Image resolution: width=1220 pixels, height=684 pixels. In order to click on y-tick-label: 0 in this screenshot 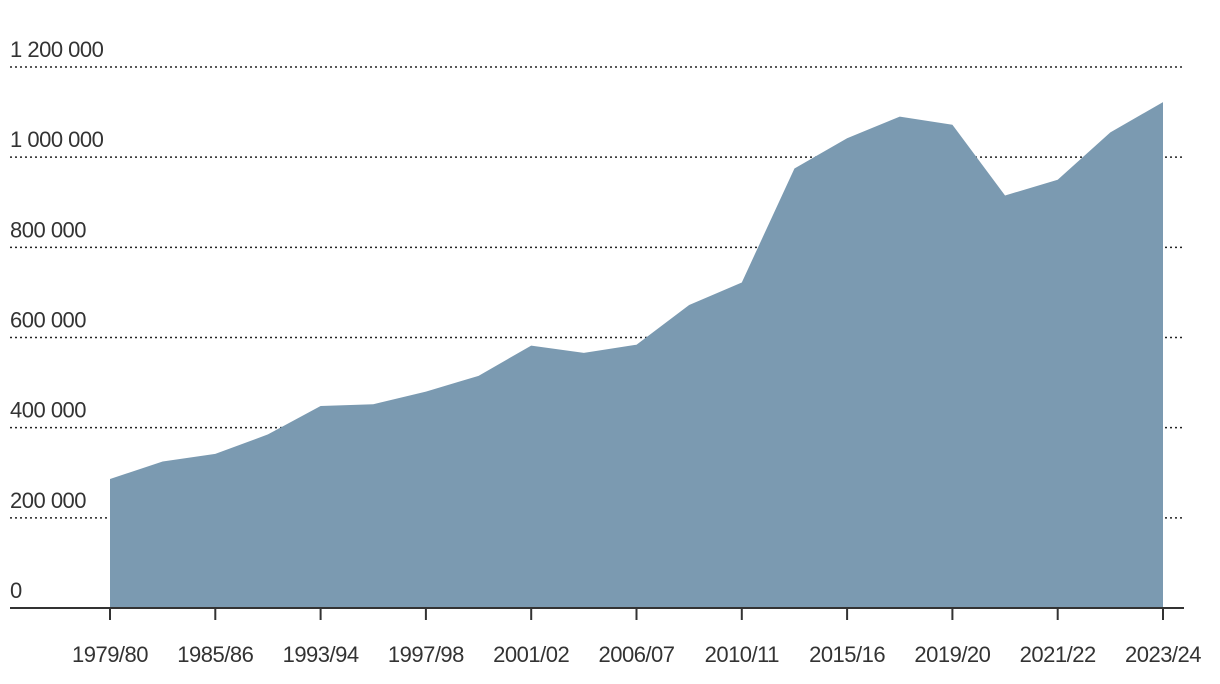, I will do `click(16, 590)`.